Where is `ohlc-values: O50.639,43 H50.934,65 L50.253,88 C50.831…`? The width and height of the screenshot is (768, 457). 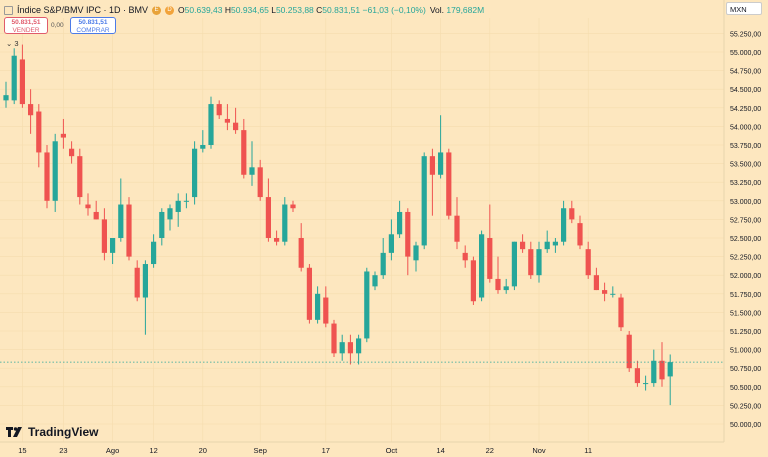 ohlc-values: O50.639,43 H50.934,65 L50.253,88 C50.831… is located at coordinates (302, 10).